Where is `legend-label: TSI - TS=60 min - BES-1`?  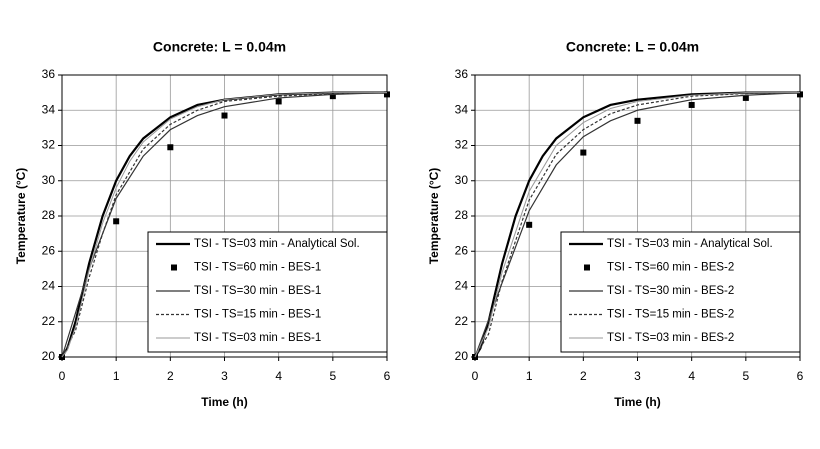
legend-label: TSI - TS=60 min - BES-1 is located at coordinates (257, 268).